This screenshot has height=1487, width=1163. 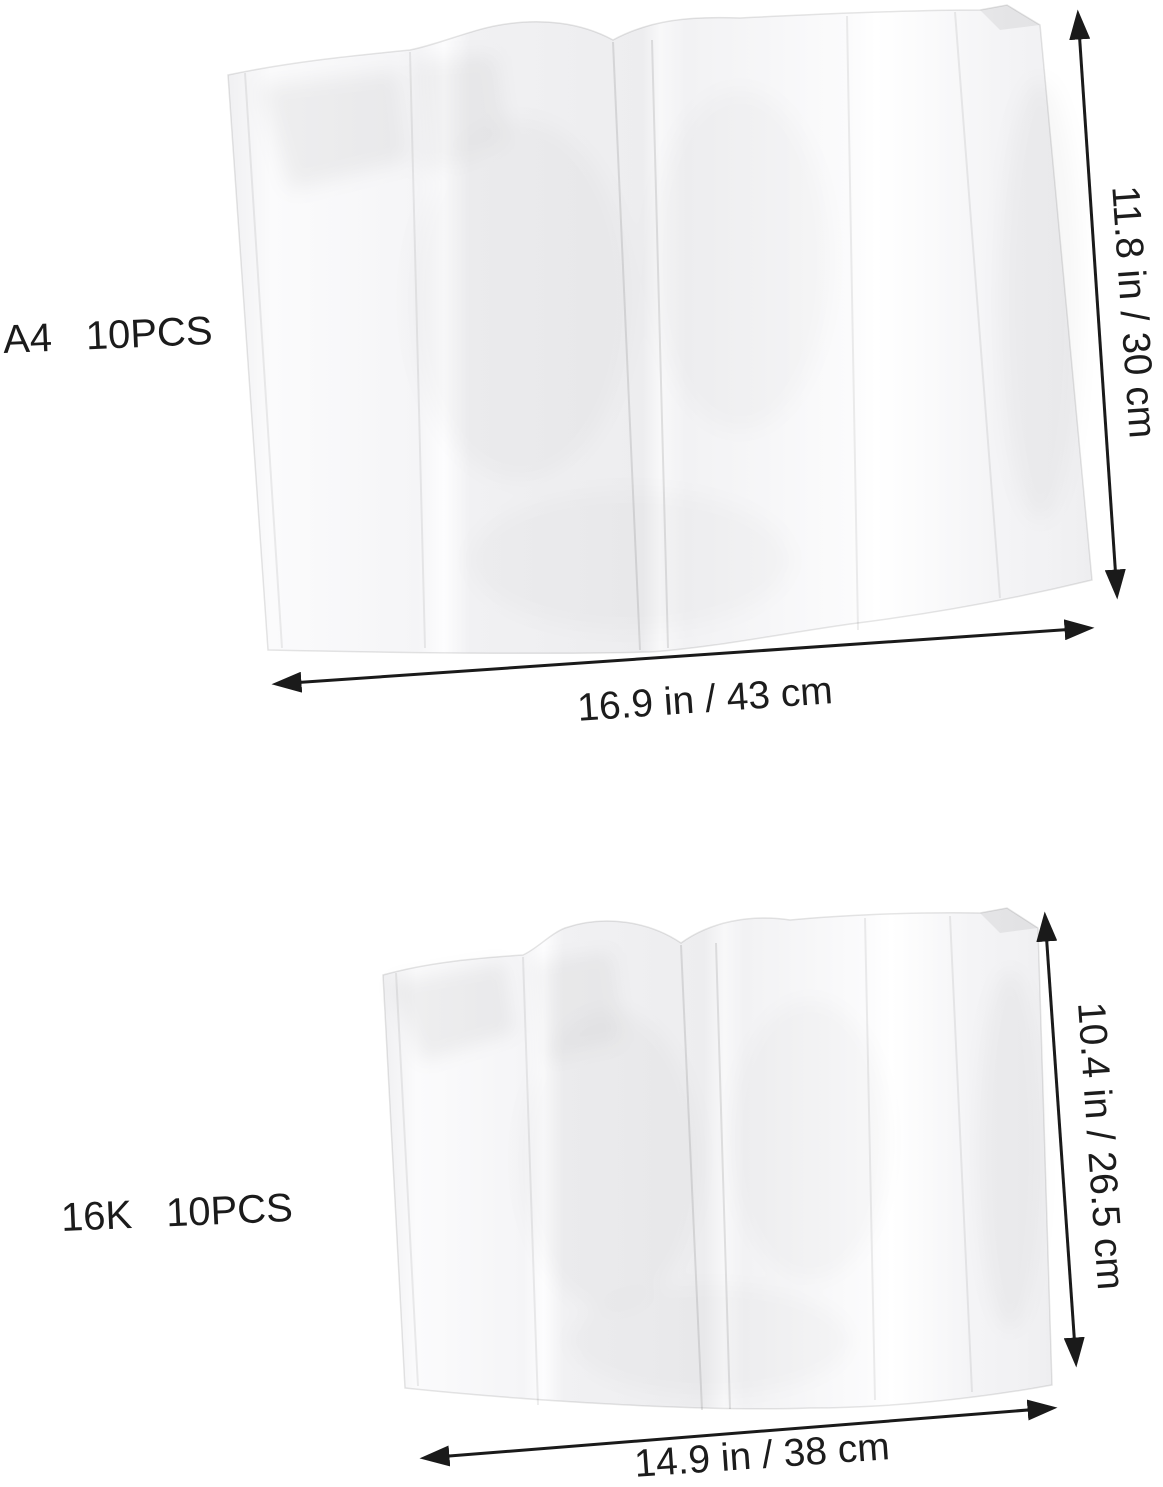 I want to click on cover-a4-left-edge-crease, so click(x=263, y=360).